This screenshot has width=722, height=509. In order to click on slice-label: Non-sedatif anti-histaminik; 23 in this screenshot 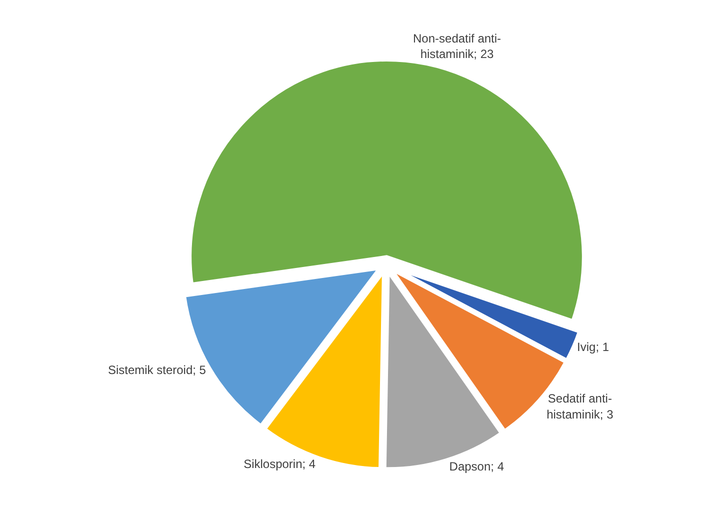, I will do `click(457, 46)`.